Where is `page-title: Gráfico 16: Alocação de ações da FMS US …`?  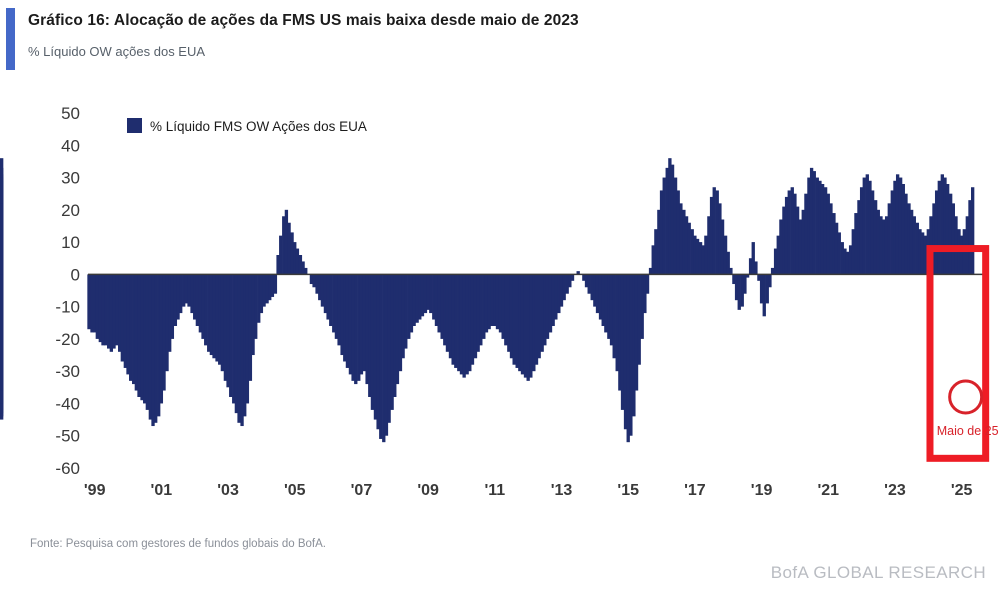 page-title: Gráfico 16: Alocação de ações da FMS US … is located at coordinates (303, 20).